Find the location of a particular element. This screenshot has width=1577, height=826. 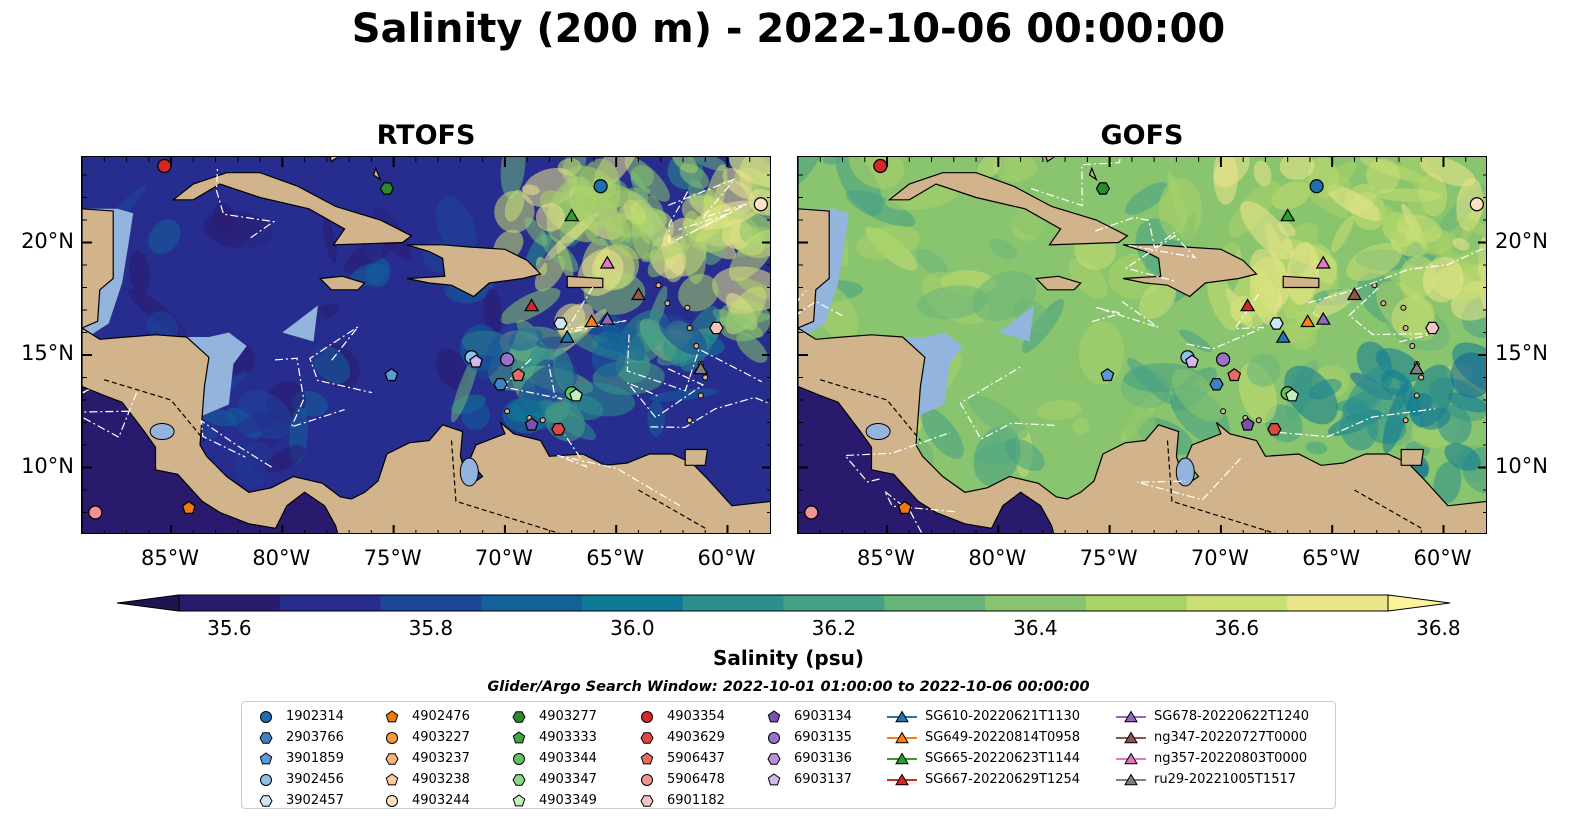

legend-item: 4903238 is located at coordinates (425, 779).